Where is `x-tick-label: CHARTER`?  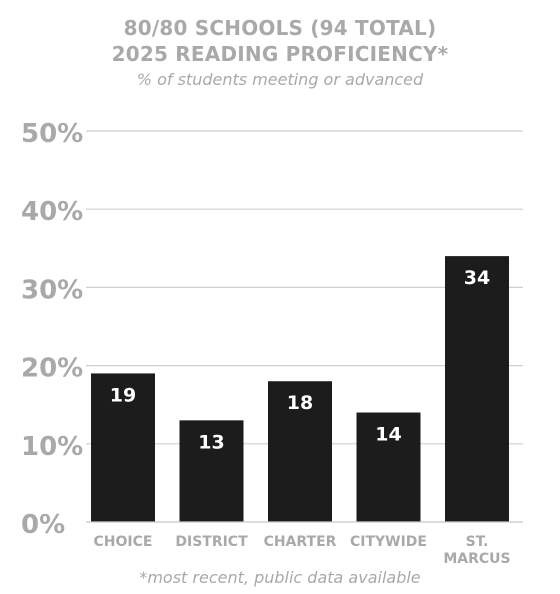 x-tick-label: CHARTER is located at coordinates (300, 542).